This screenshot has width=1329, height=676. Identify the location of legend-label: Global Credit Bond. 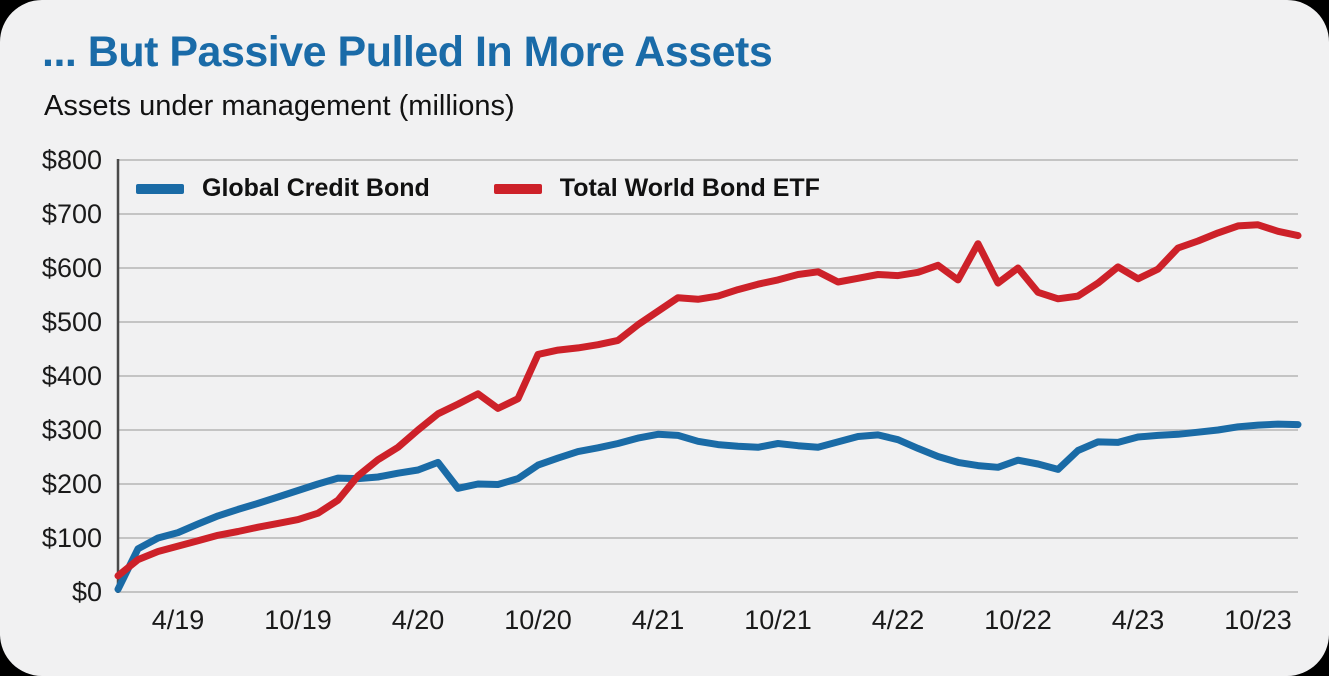
(316, 188).